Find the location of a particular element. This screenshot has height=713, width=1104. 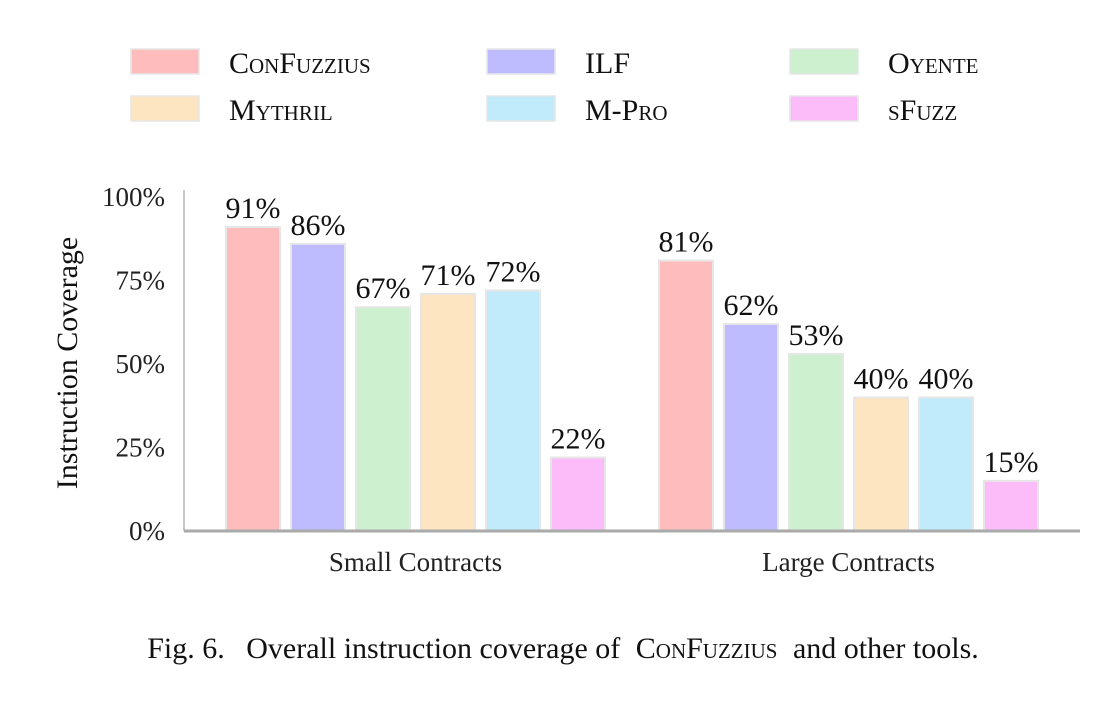

value-label-large-contracts-confuzzius: 81% is located at coordinates (686, 241).